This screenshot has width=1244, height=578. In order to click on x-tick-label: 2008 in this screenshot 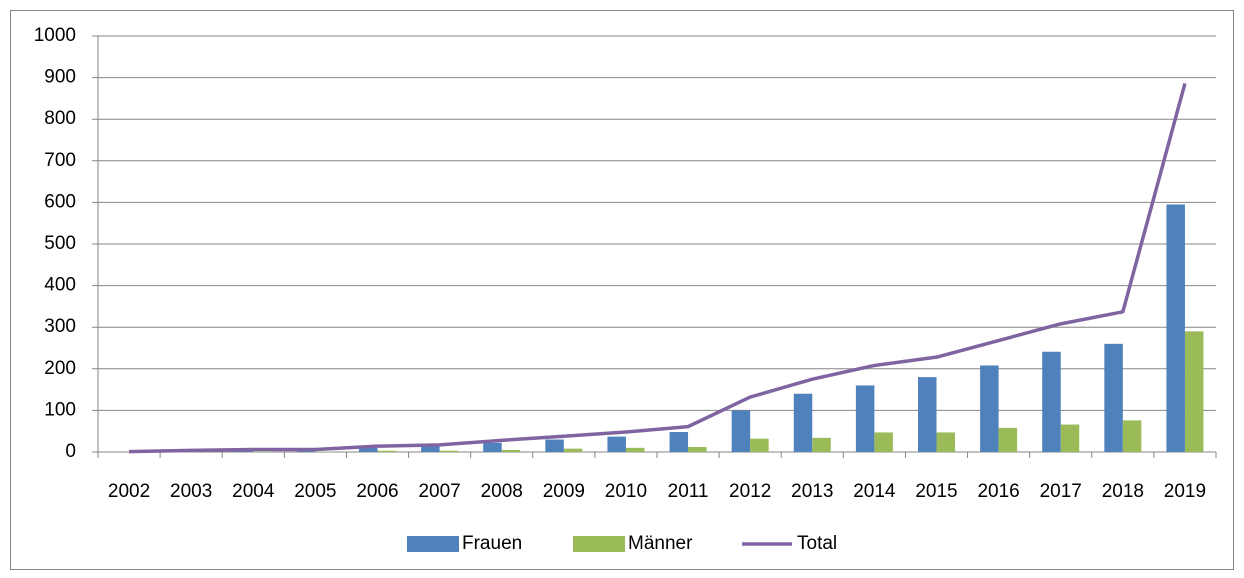, I will do `click(502, 491)`.